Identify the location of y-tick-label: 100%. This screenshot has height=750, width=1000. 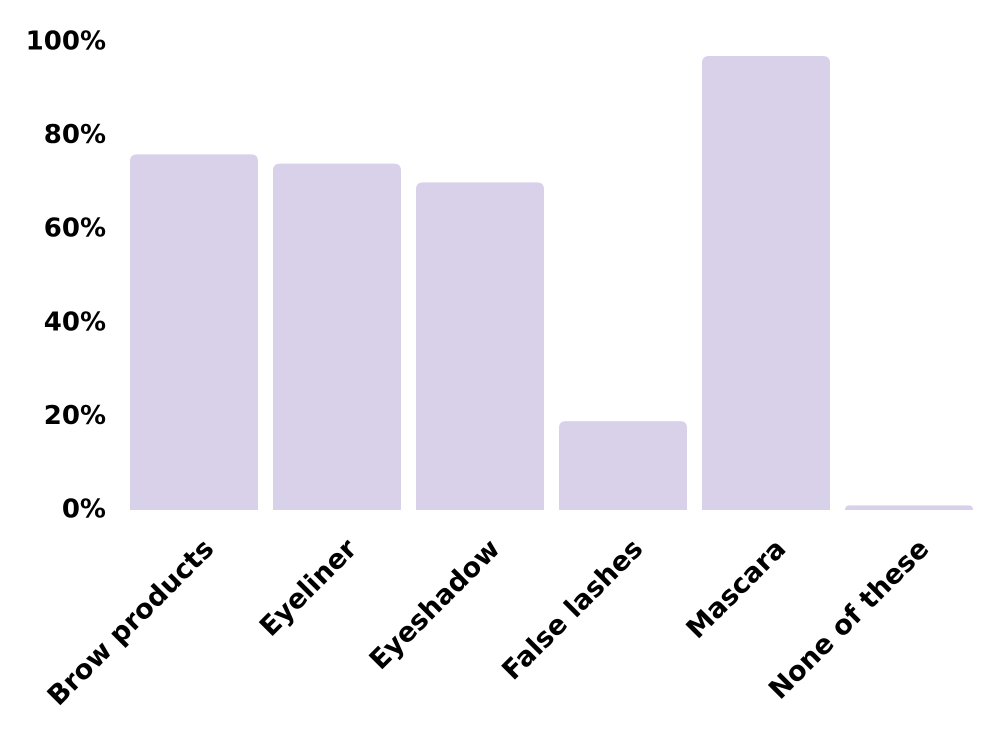
(66, 42).